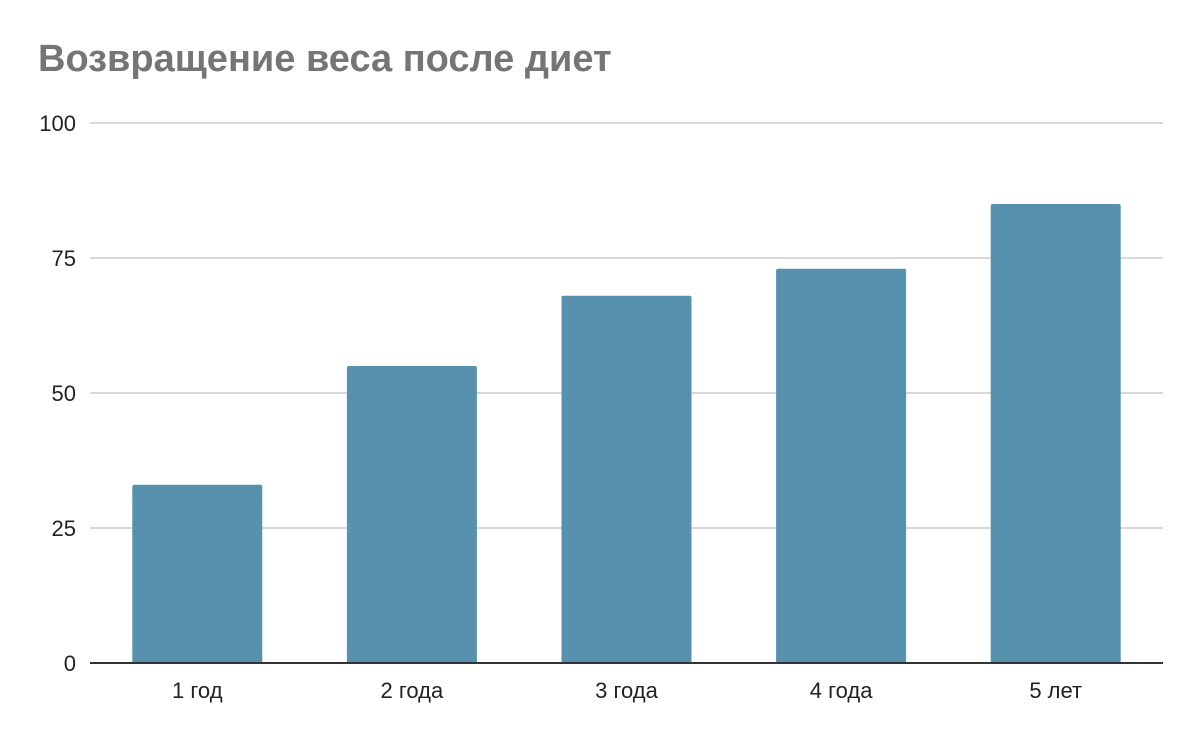 The height and width of the screenshot is (742, 1200). I want to click on chart-title: Возвращение веса после диет, so click(325, 59).